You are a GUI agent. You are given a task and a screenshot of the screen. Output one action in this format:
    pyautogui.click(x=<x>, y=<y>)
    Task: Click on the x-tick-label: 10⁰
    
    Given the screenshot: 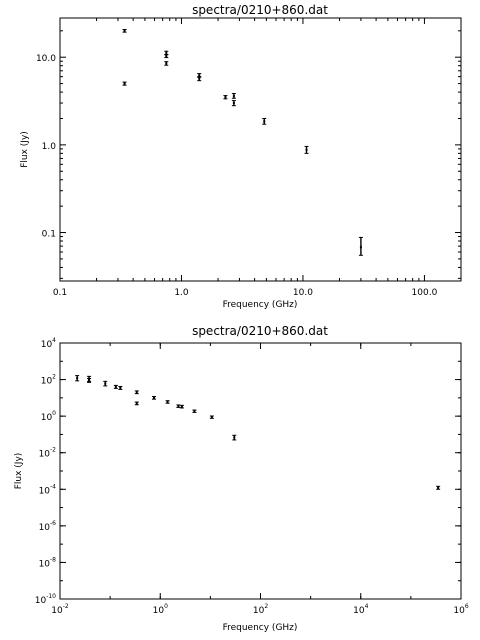 What is the action you would take?
    pyautogui.click(x=160, y=609)
    